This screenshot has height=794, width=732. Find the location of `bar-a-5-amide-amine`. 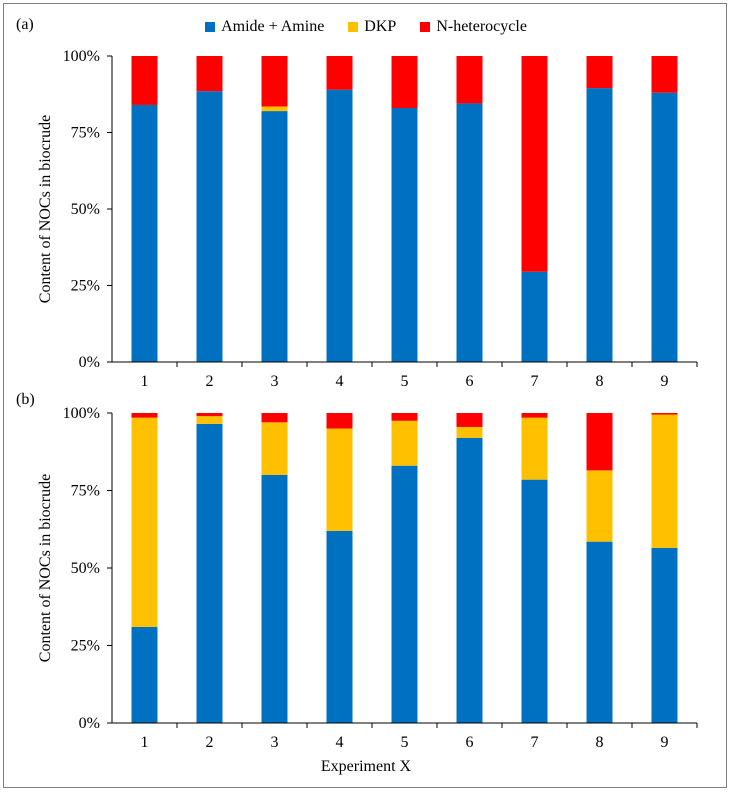

bar-a-5-amide-amine is located at coordinates (404, 235).